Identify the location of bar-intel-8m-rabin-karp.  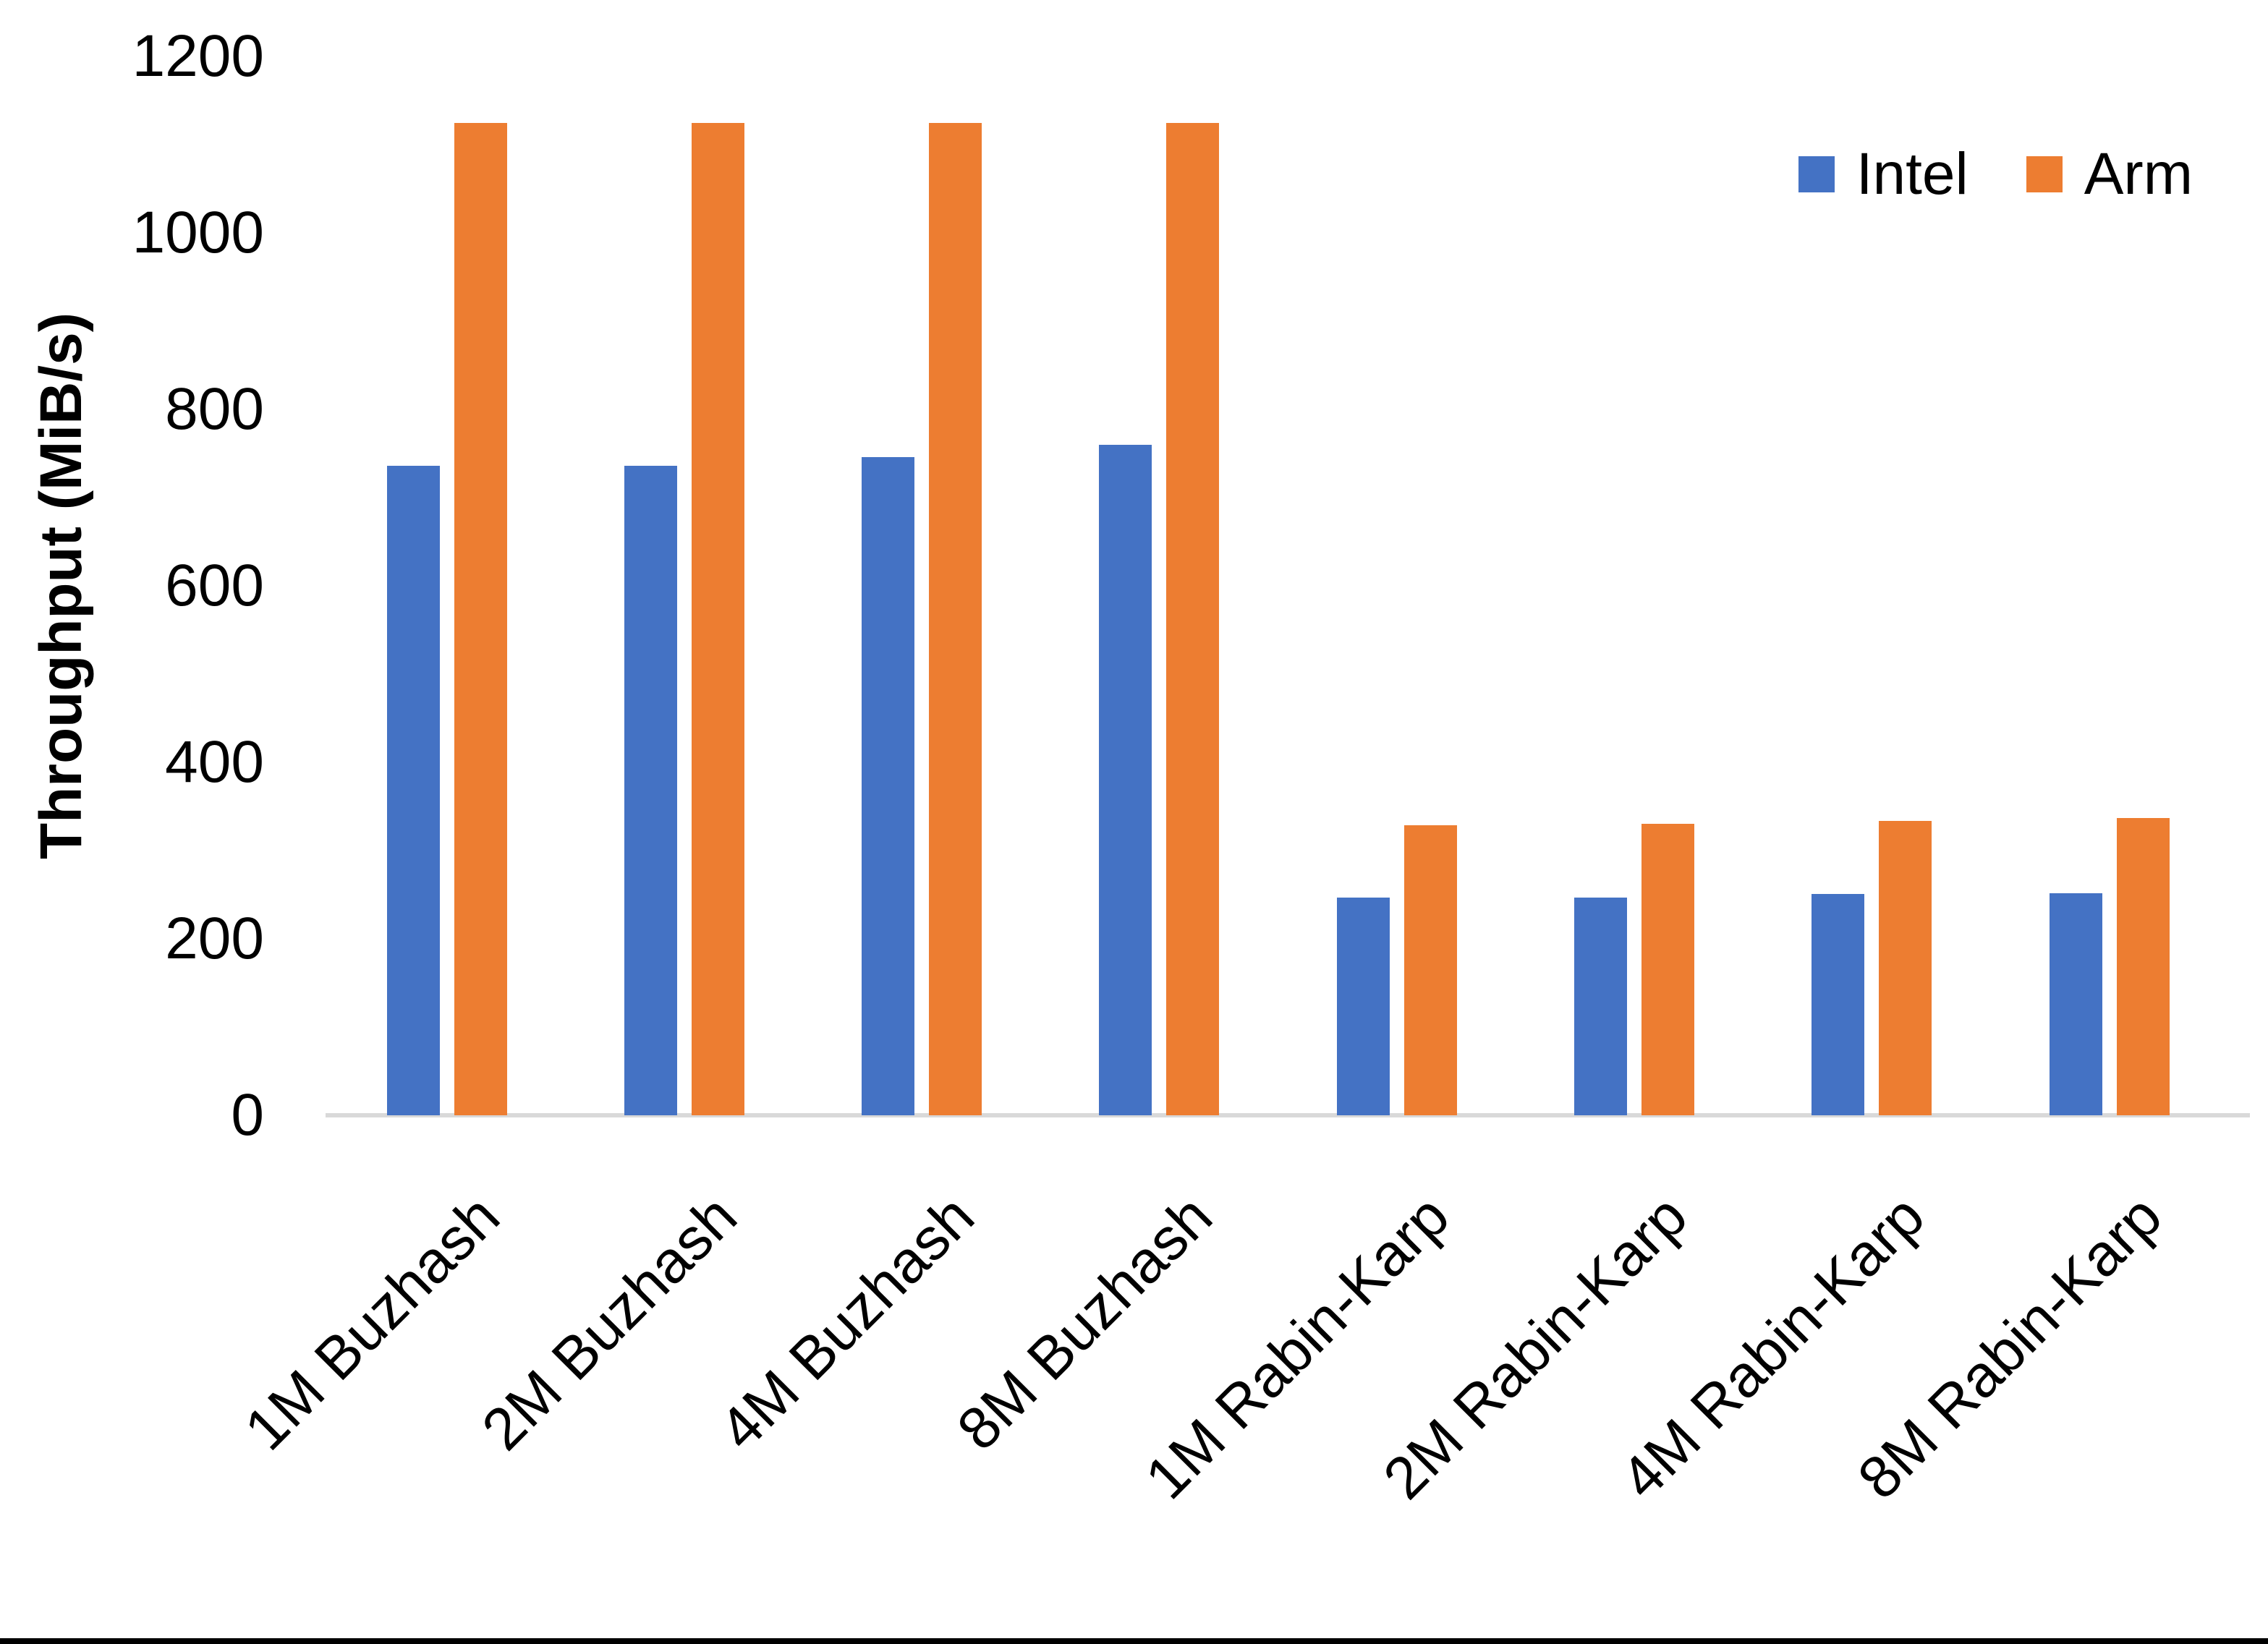
(2075, 1004).